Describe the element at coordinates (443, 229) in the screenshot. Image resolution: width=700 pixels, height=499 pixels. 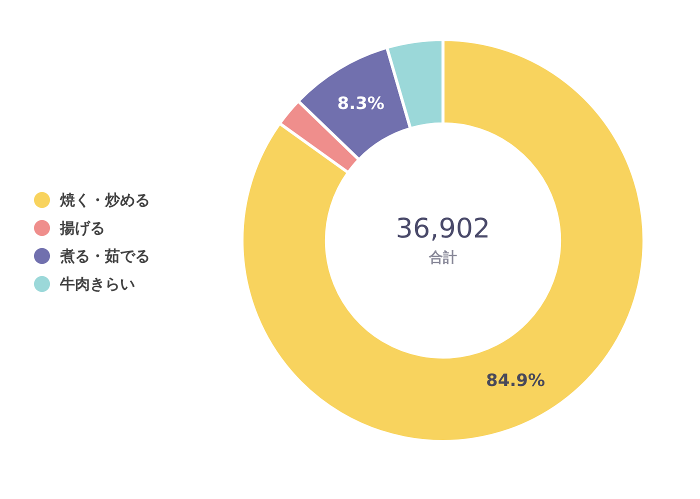
I see `text: 36,902` at that location.